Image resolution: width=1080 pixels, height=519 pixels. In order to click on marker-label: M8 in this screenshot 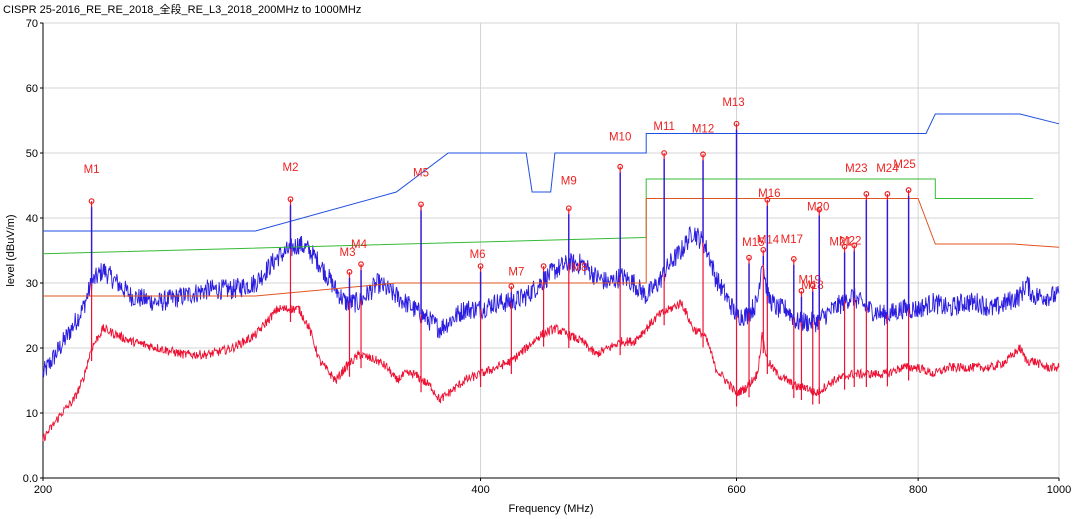, I will do `click(580, 268)`.